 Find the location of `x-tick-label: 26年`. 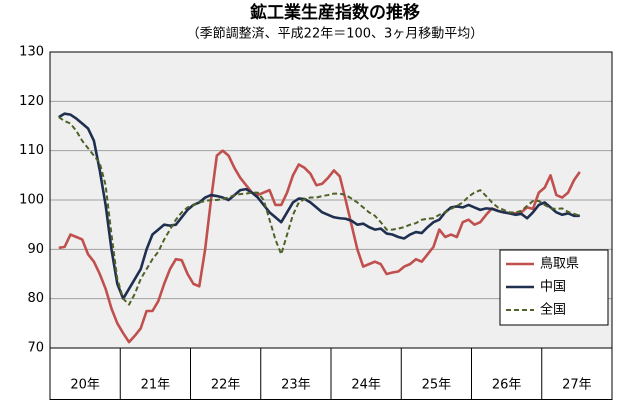

x-tick-label: 26年 is located at coordinates (507, 385).